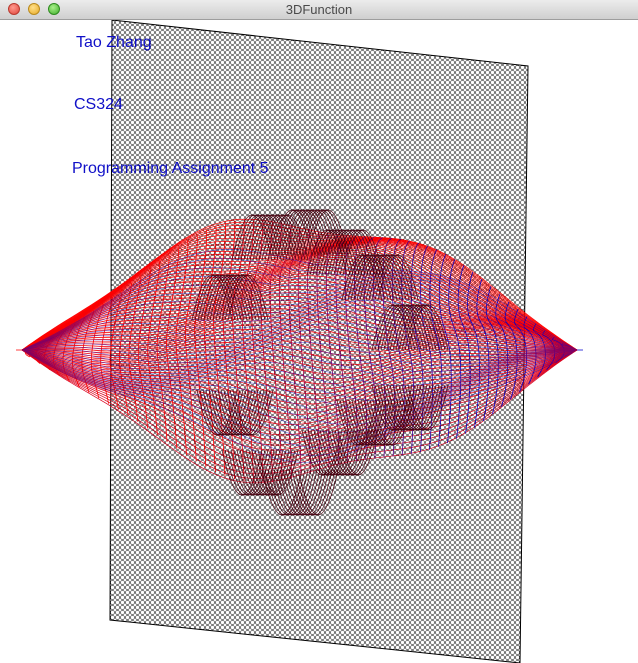 The height and width of the screenshot is (663, 638). Describe the element at coordinates (34, 9) in the screenshot. I see `minimize-button` at that location.